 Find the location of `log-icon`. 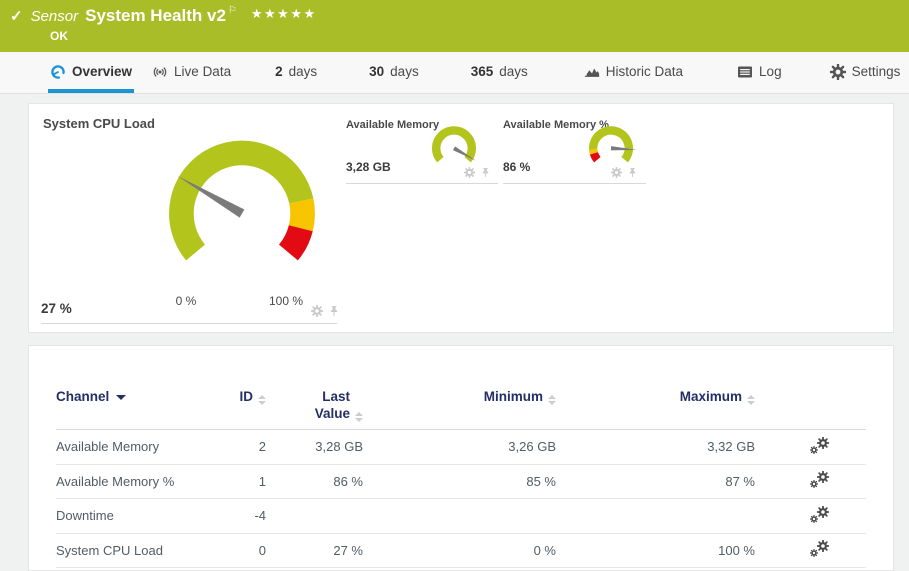

log-icon is located at coordinates (745, 72).